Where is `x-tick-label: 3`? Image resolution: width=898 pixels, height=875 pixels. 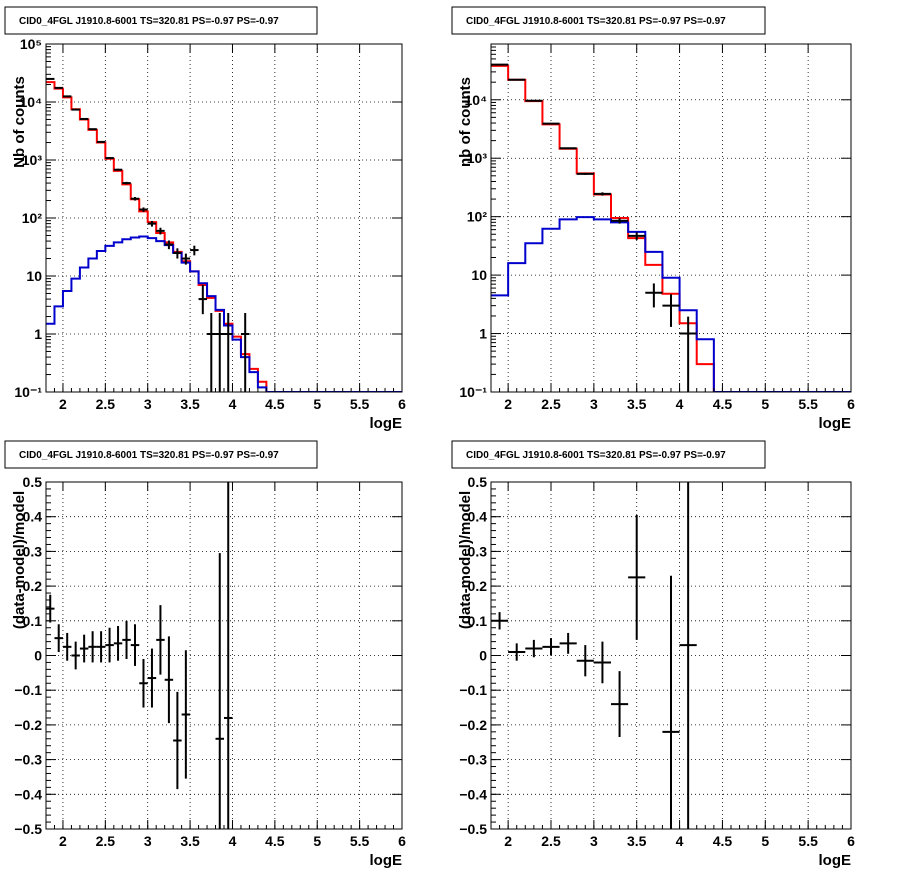 x-tick-label: 3 is located at coordinates (594, 404).